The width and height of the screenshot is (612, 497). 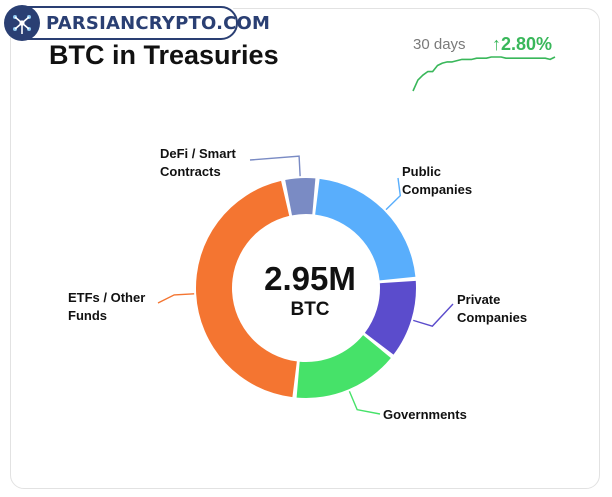 What do you see at coordinates (158, 23) in the screenshot?
I see `watermark-text: PARSIANCRYPTO.COM` at bounding box center [158, 23].